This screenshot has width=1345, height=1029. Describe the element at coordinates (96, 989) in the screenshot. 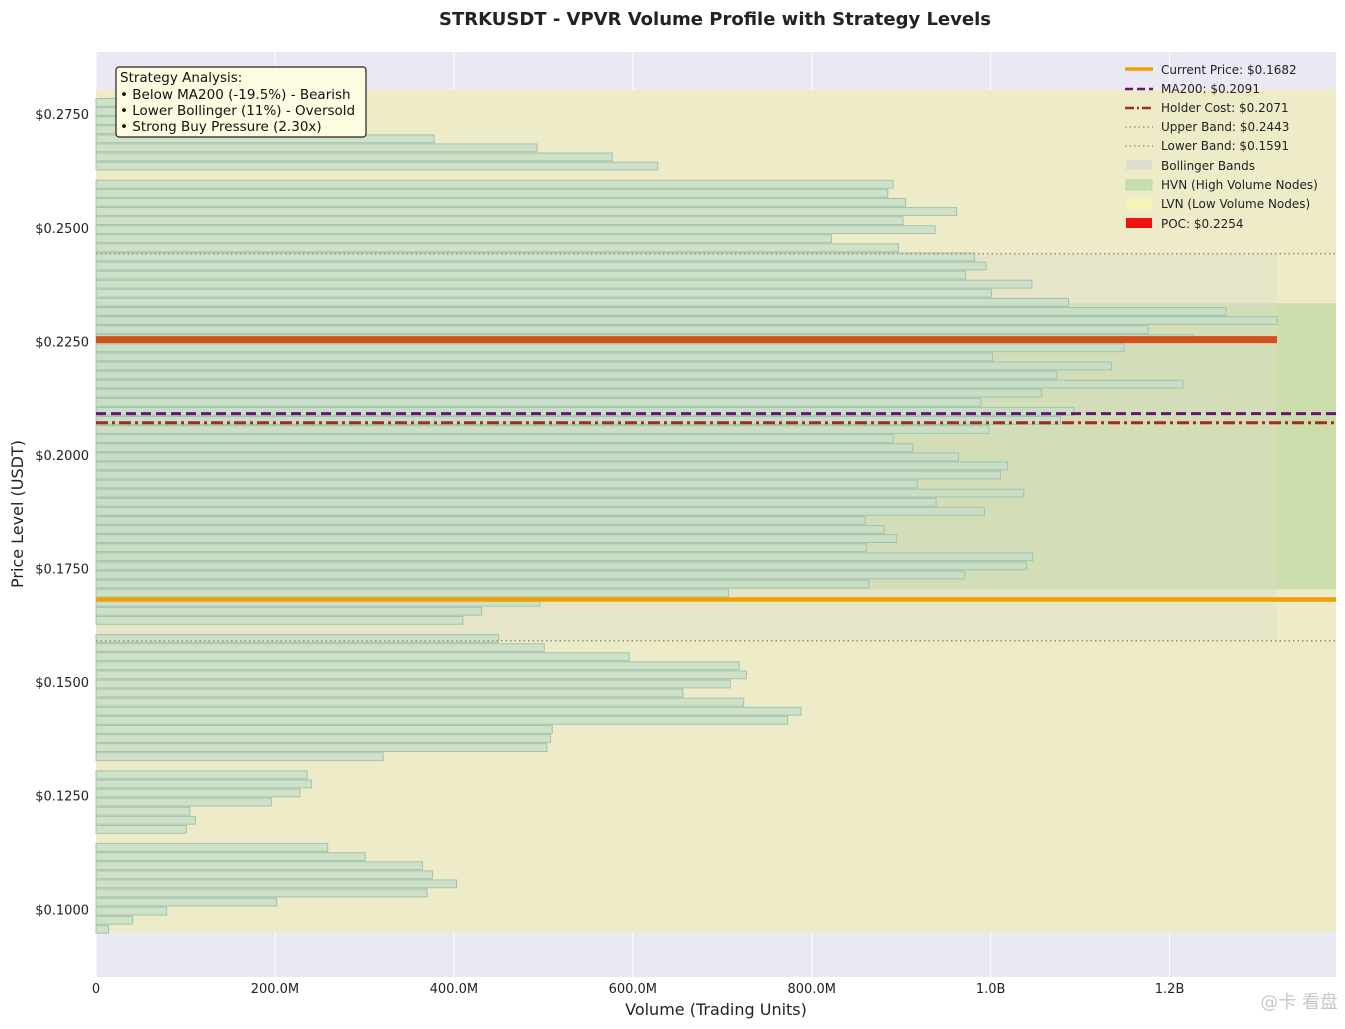

I see `x-tick-label: 0` at that location.